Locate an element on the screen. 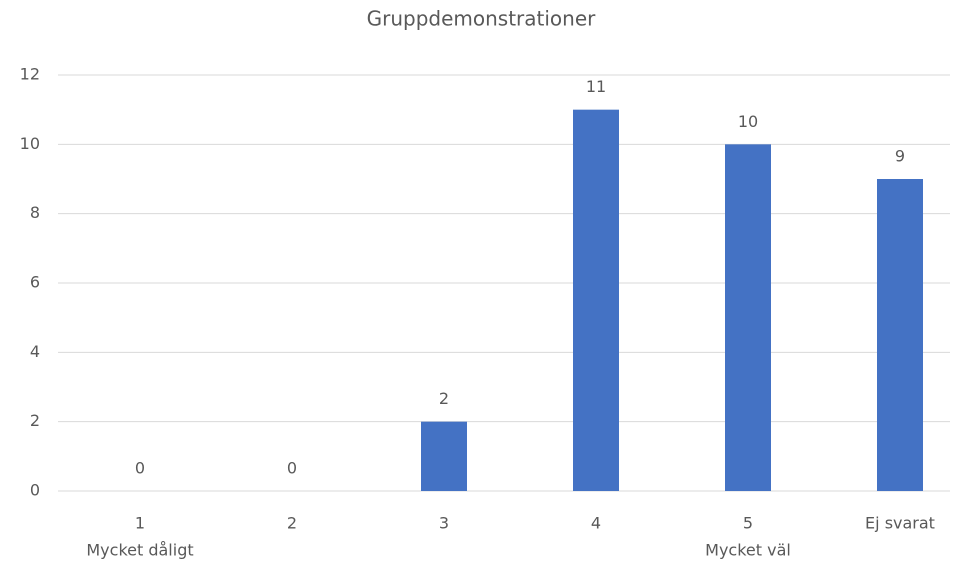 The image size is (962, 568). y-tick-label: 12 is located at coordinates (30, 74).